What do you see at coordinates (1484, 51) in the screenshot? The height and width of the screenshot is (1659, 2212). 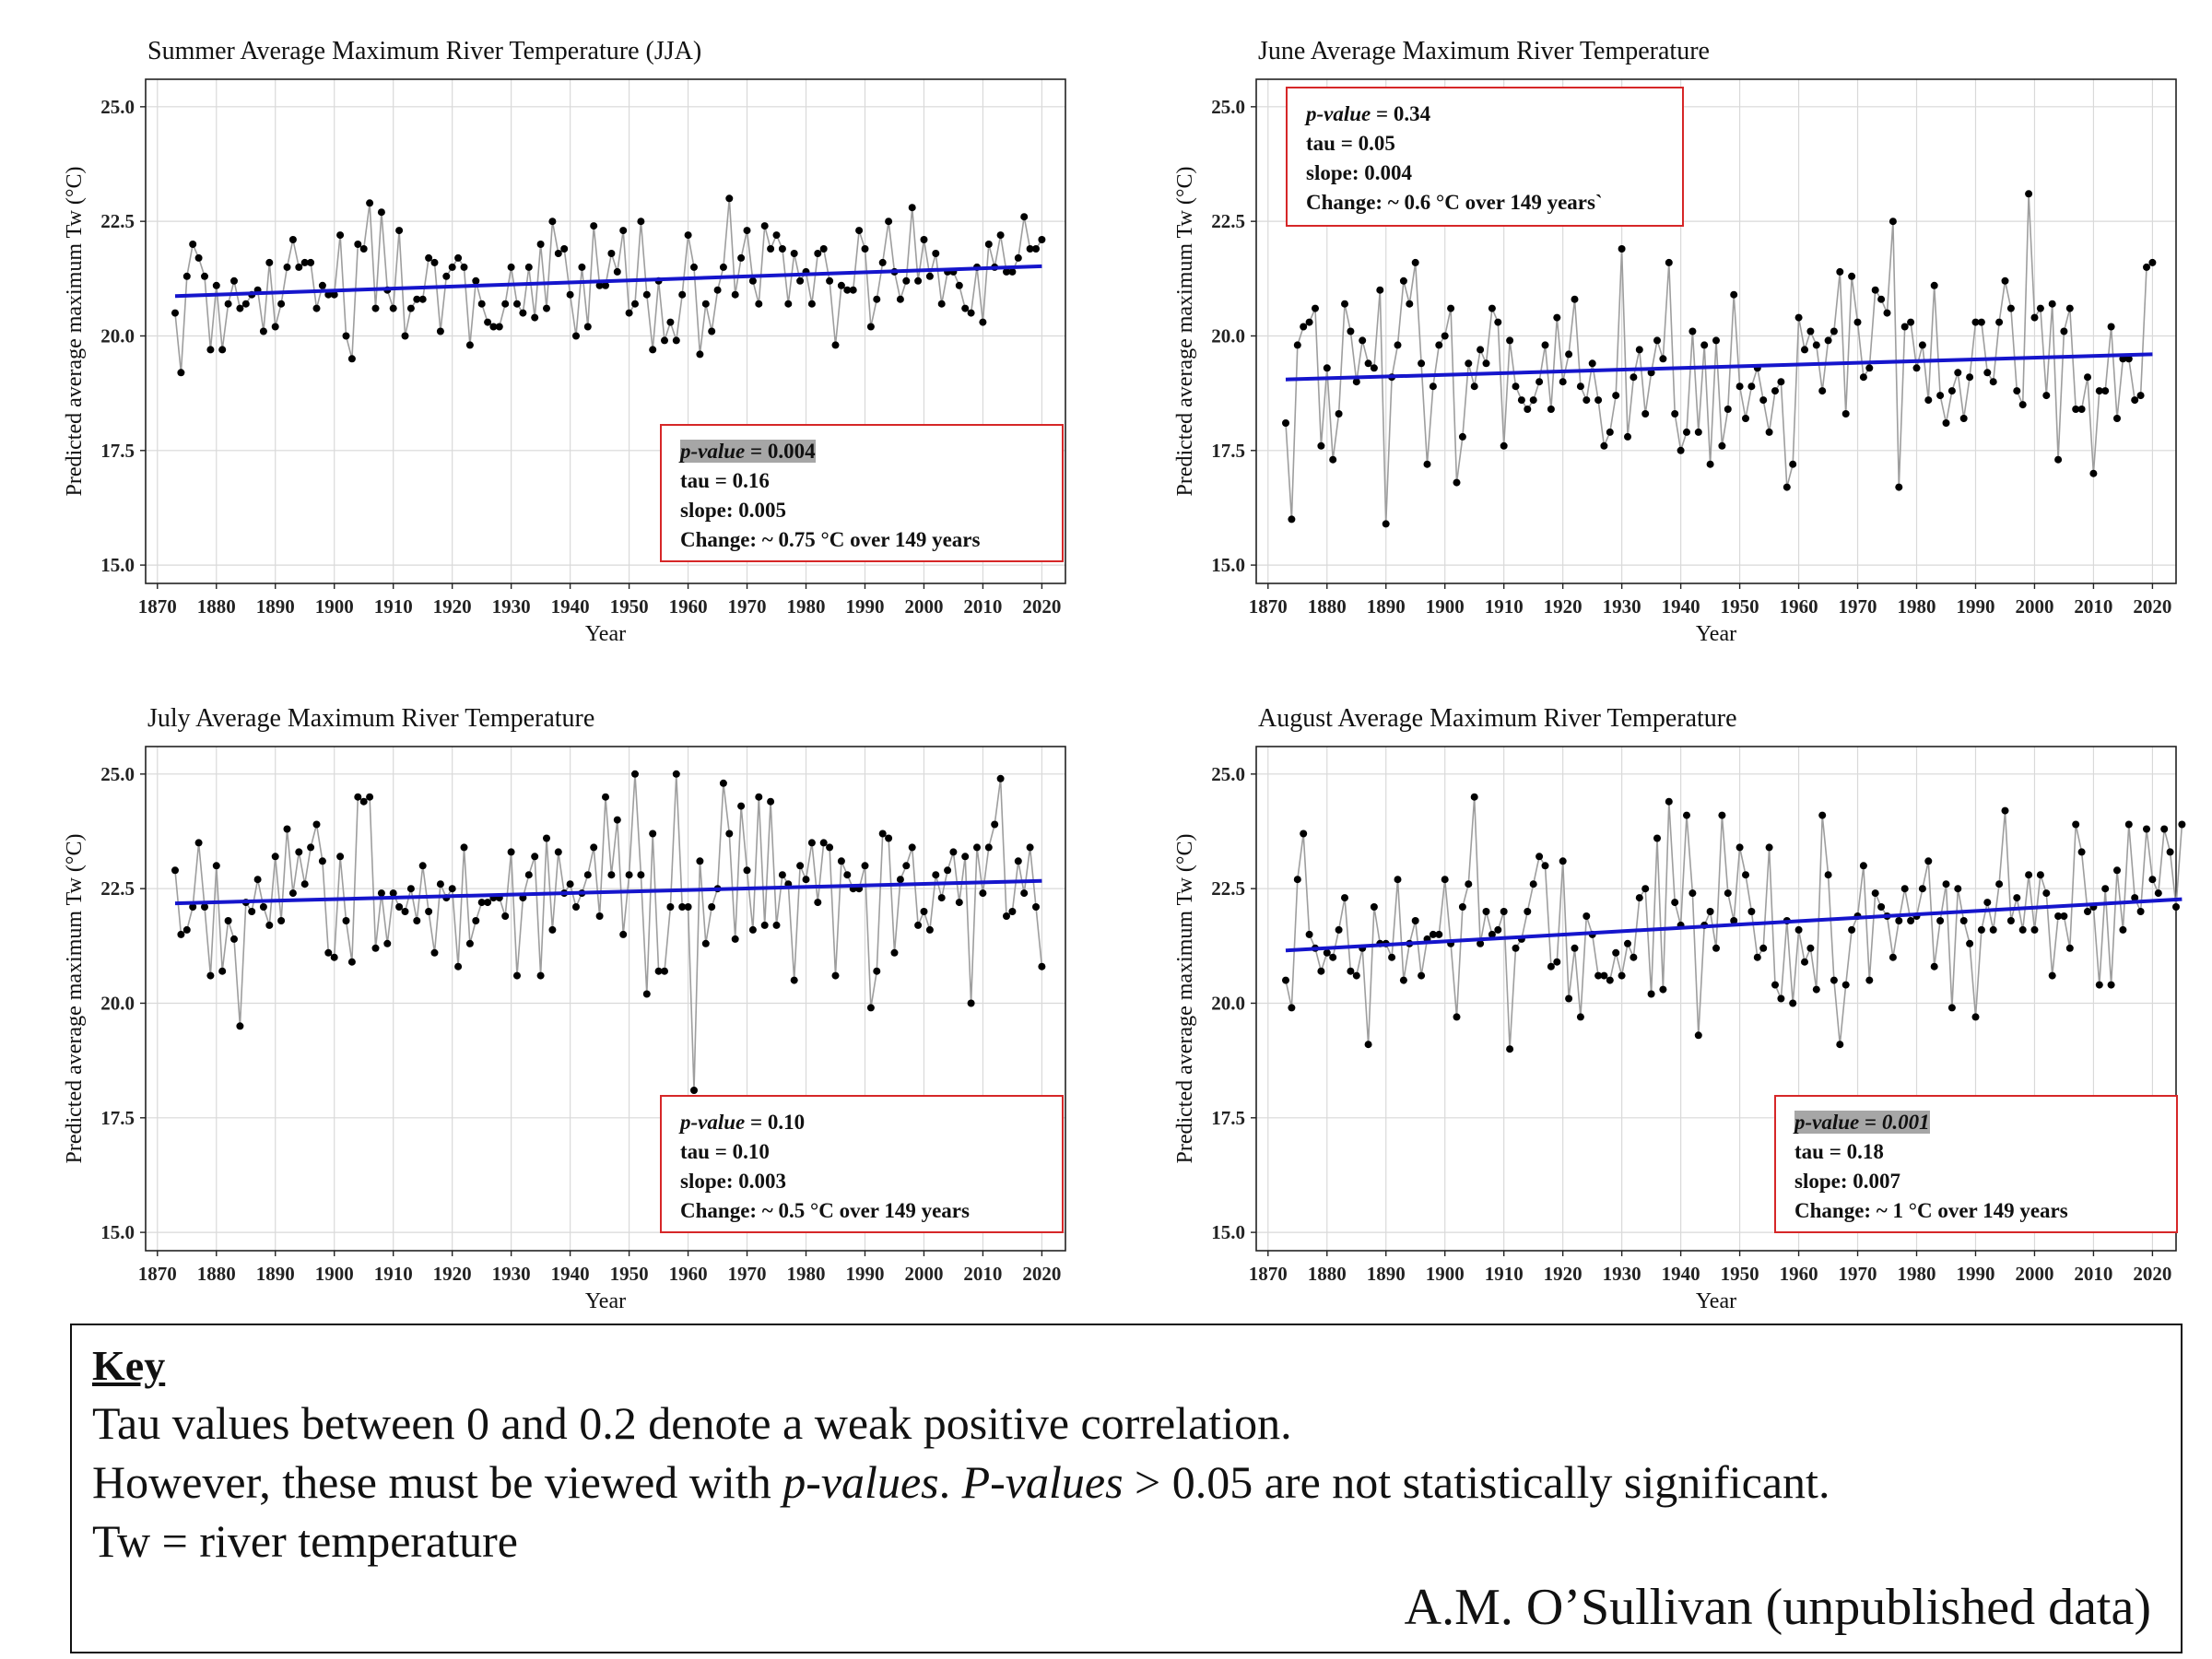 I see `chart-title: June Average Maximum River Temperature` at bounding box center [1484, 51].